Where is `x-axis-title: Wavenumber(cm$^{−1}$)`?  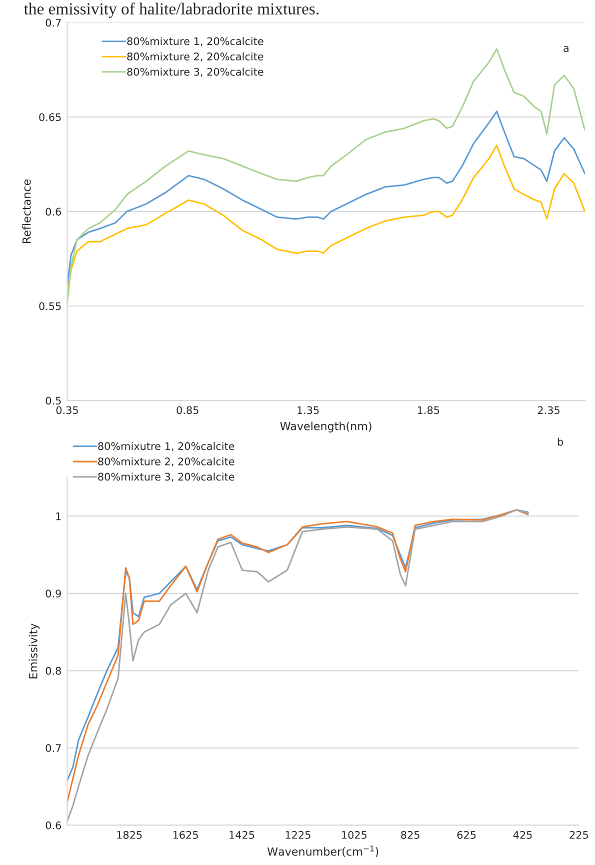
x-axis-title: Wavenumber(cm$^{−1}$) is located at coordinates (322, 852).